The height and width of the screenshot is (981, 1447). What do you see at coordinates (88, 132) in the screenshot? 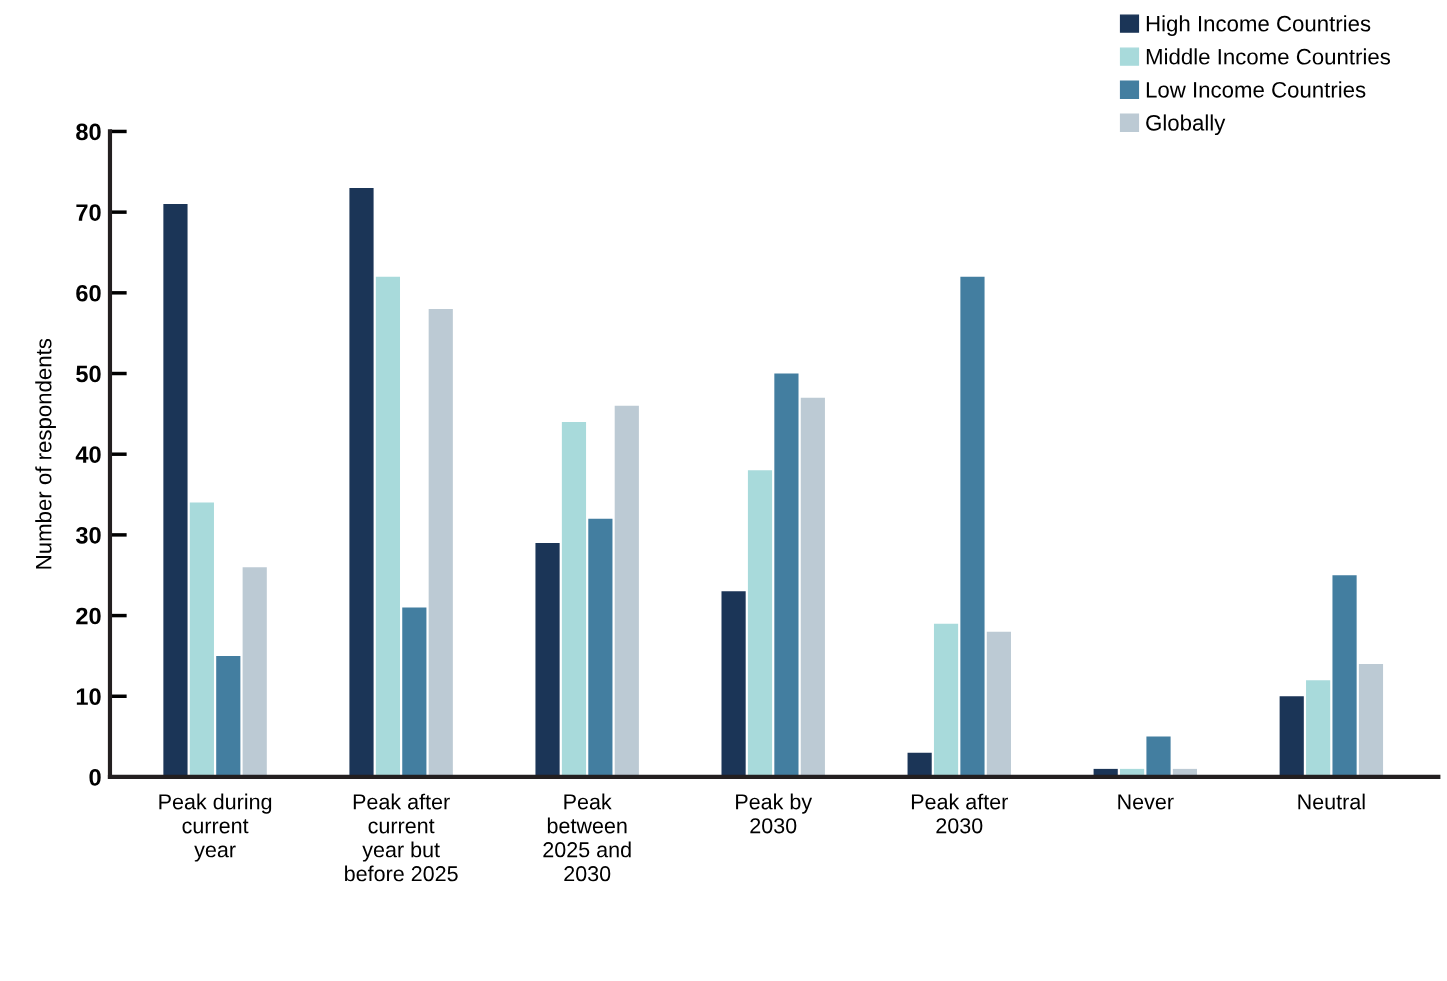
I see `y-tick-label: 80` at bounding box center [88, 132].